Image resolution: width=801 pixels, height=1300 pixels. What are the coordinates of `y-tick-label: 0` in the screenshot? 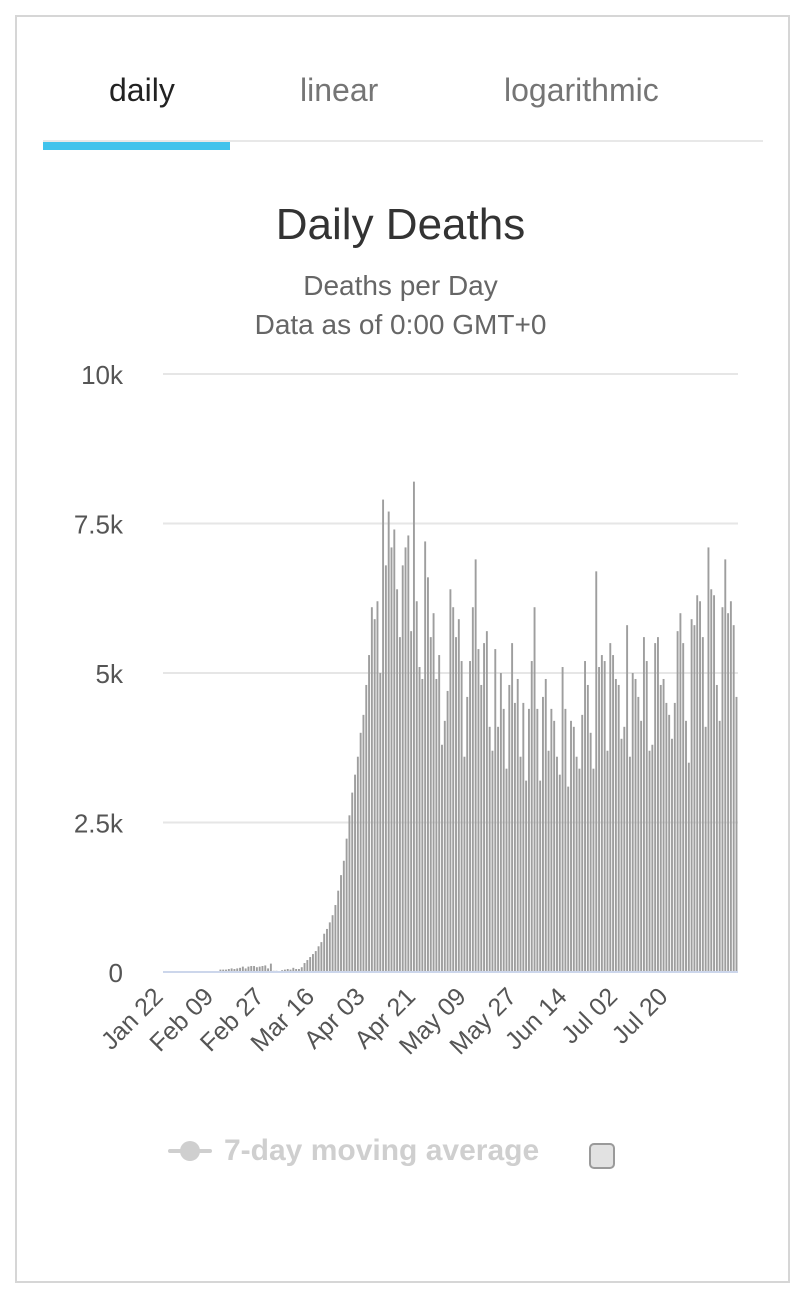 It's located at (116, 973).